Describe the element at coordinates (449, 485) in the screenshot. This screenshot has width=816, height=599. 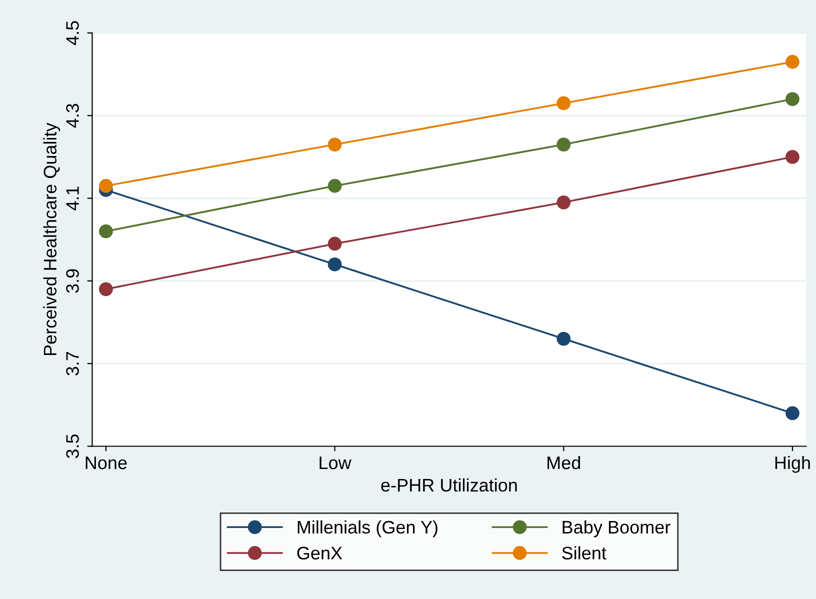
I see `x-axis-title: e-PHR Utilization` at that location.